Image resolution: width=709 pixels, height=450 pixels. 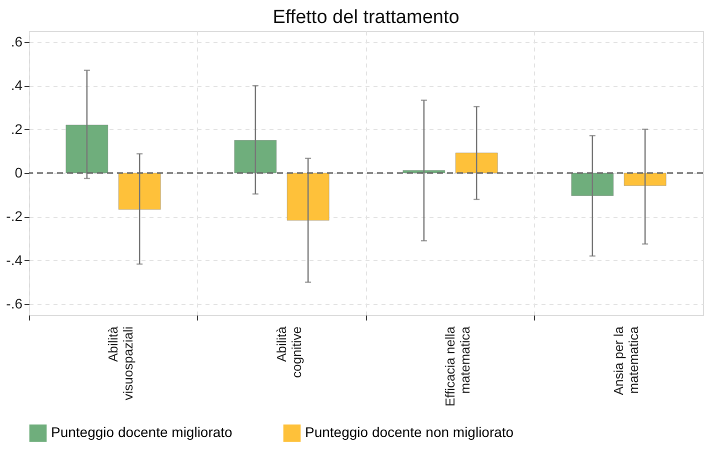 What do you see at coordinates (16, 128) in the screenshot?
I see `y-tick-label: .2` at bounding box center [16, 128].